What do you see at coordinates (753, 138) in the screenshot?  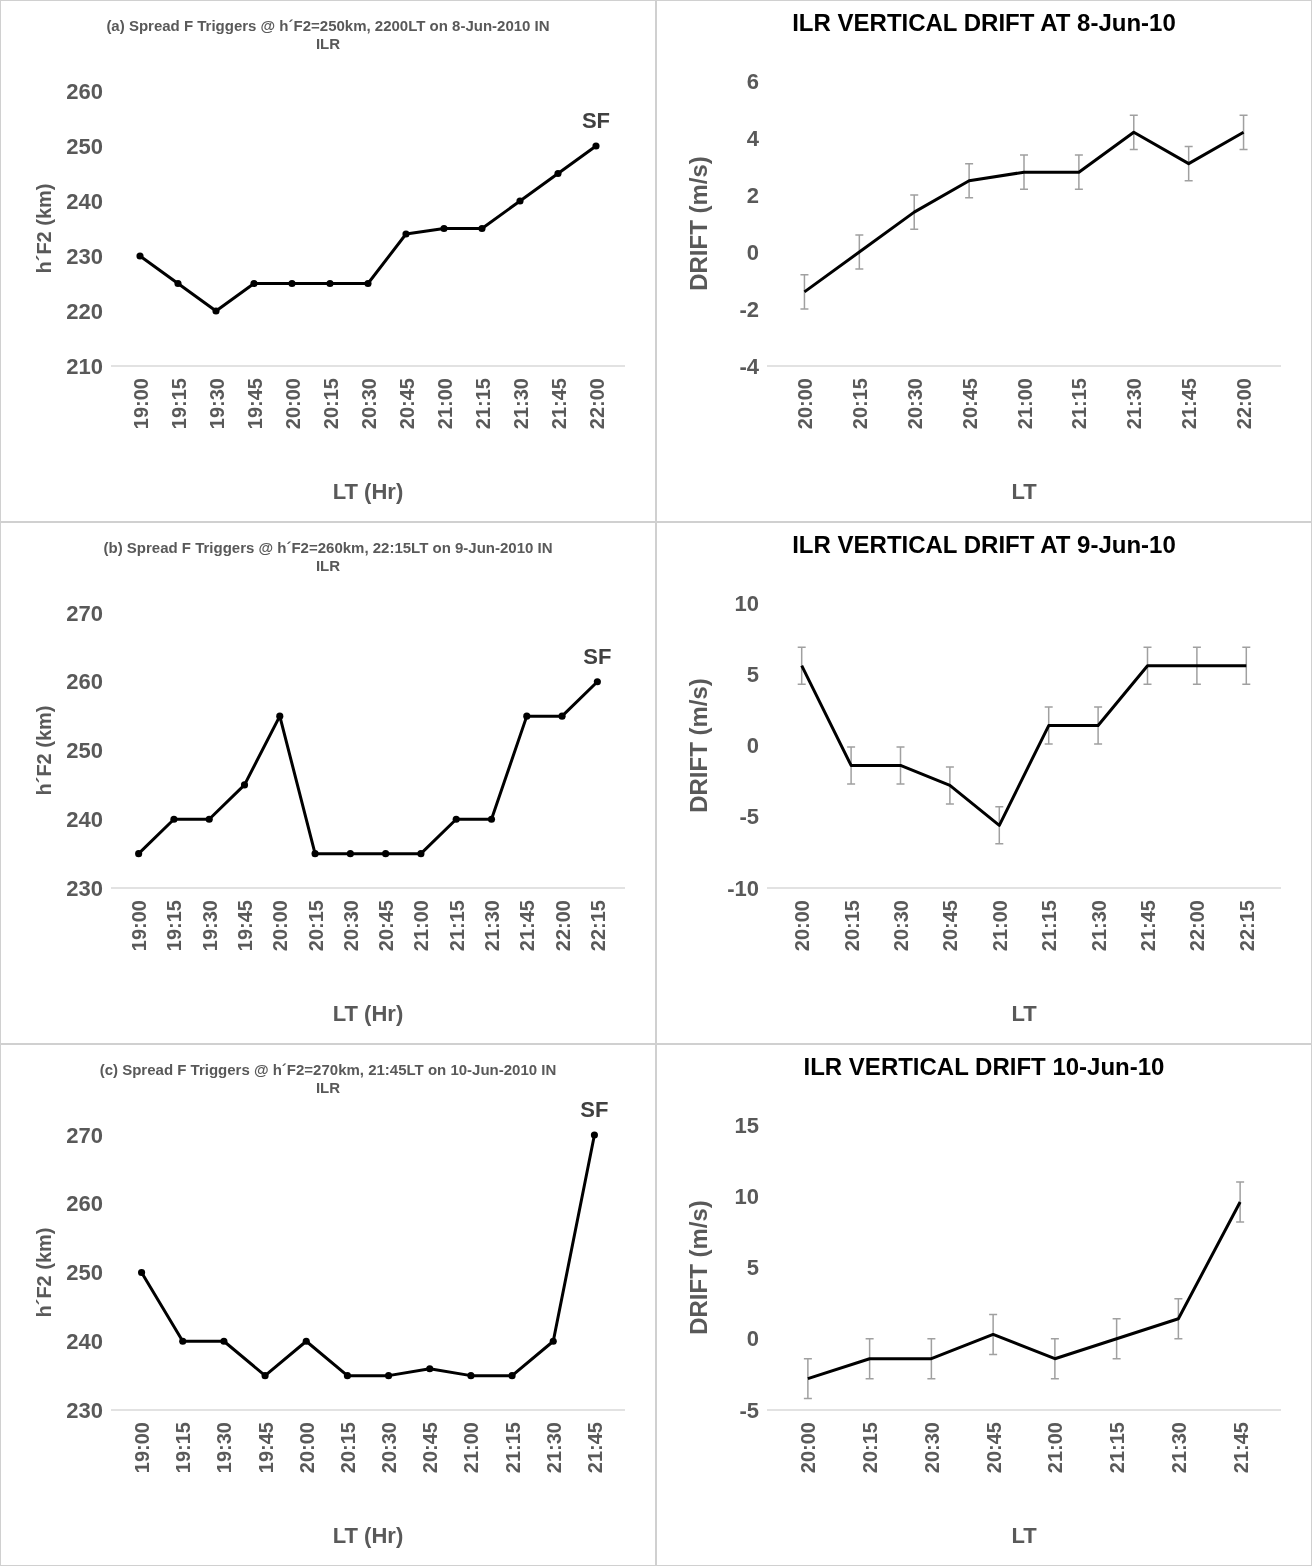 I see `y-tick-label: 4` at bounding box center [753, 138].